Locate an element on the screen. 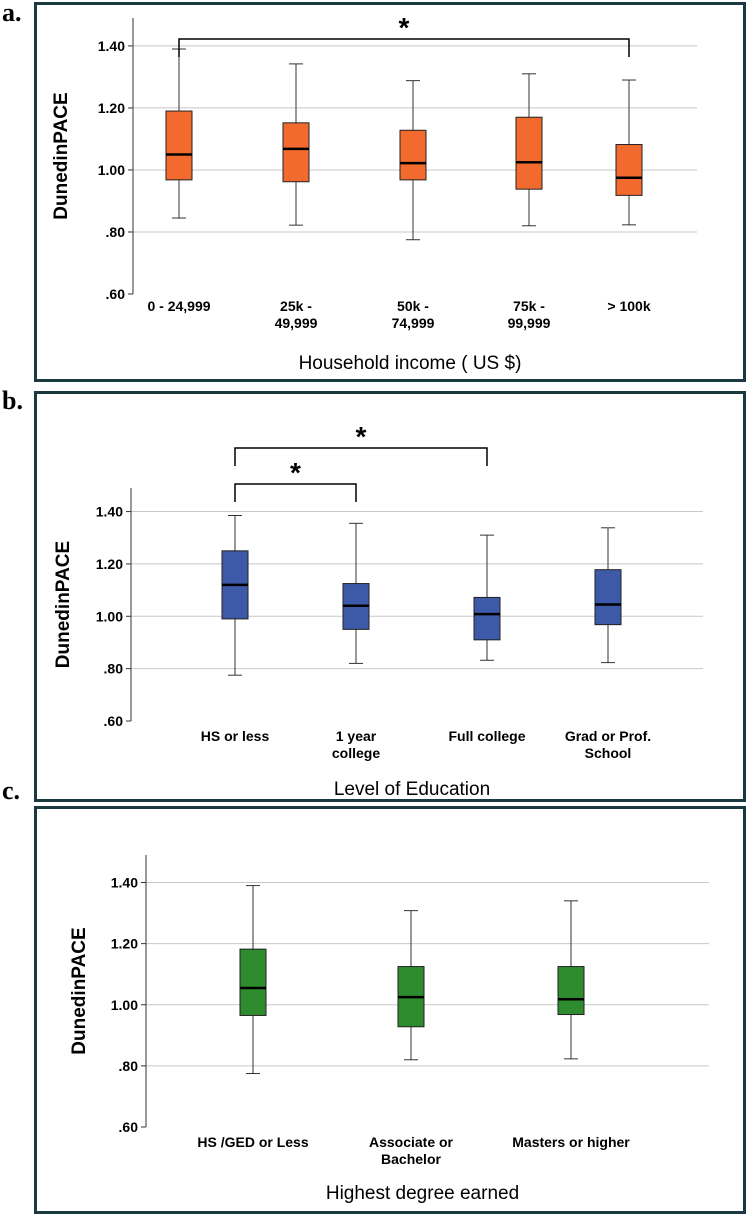 The height and width of the screenshot is (1217, 750). category-label: Associate or is located at coordinates (411, 1142).